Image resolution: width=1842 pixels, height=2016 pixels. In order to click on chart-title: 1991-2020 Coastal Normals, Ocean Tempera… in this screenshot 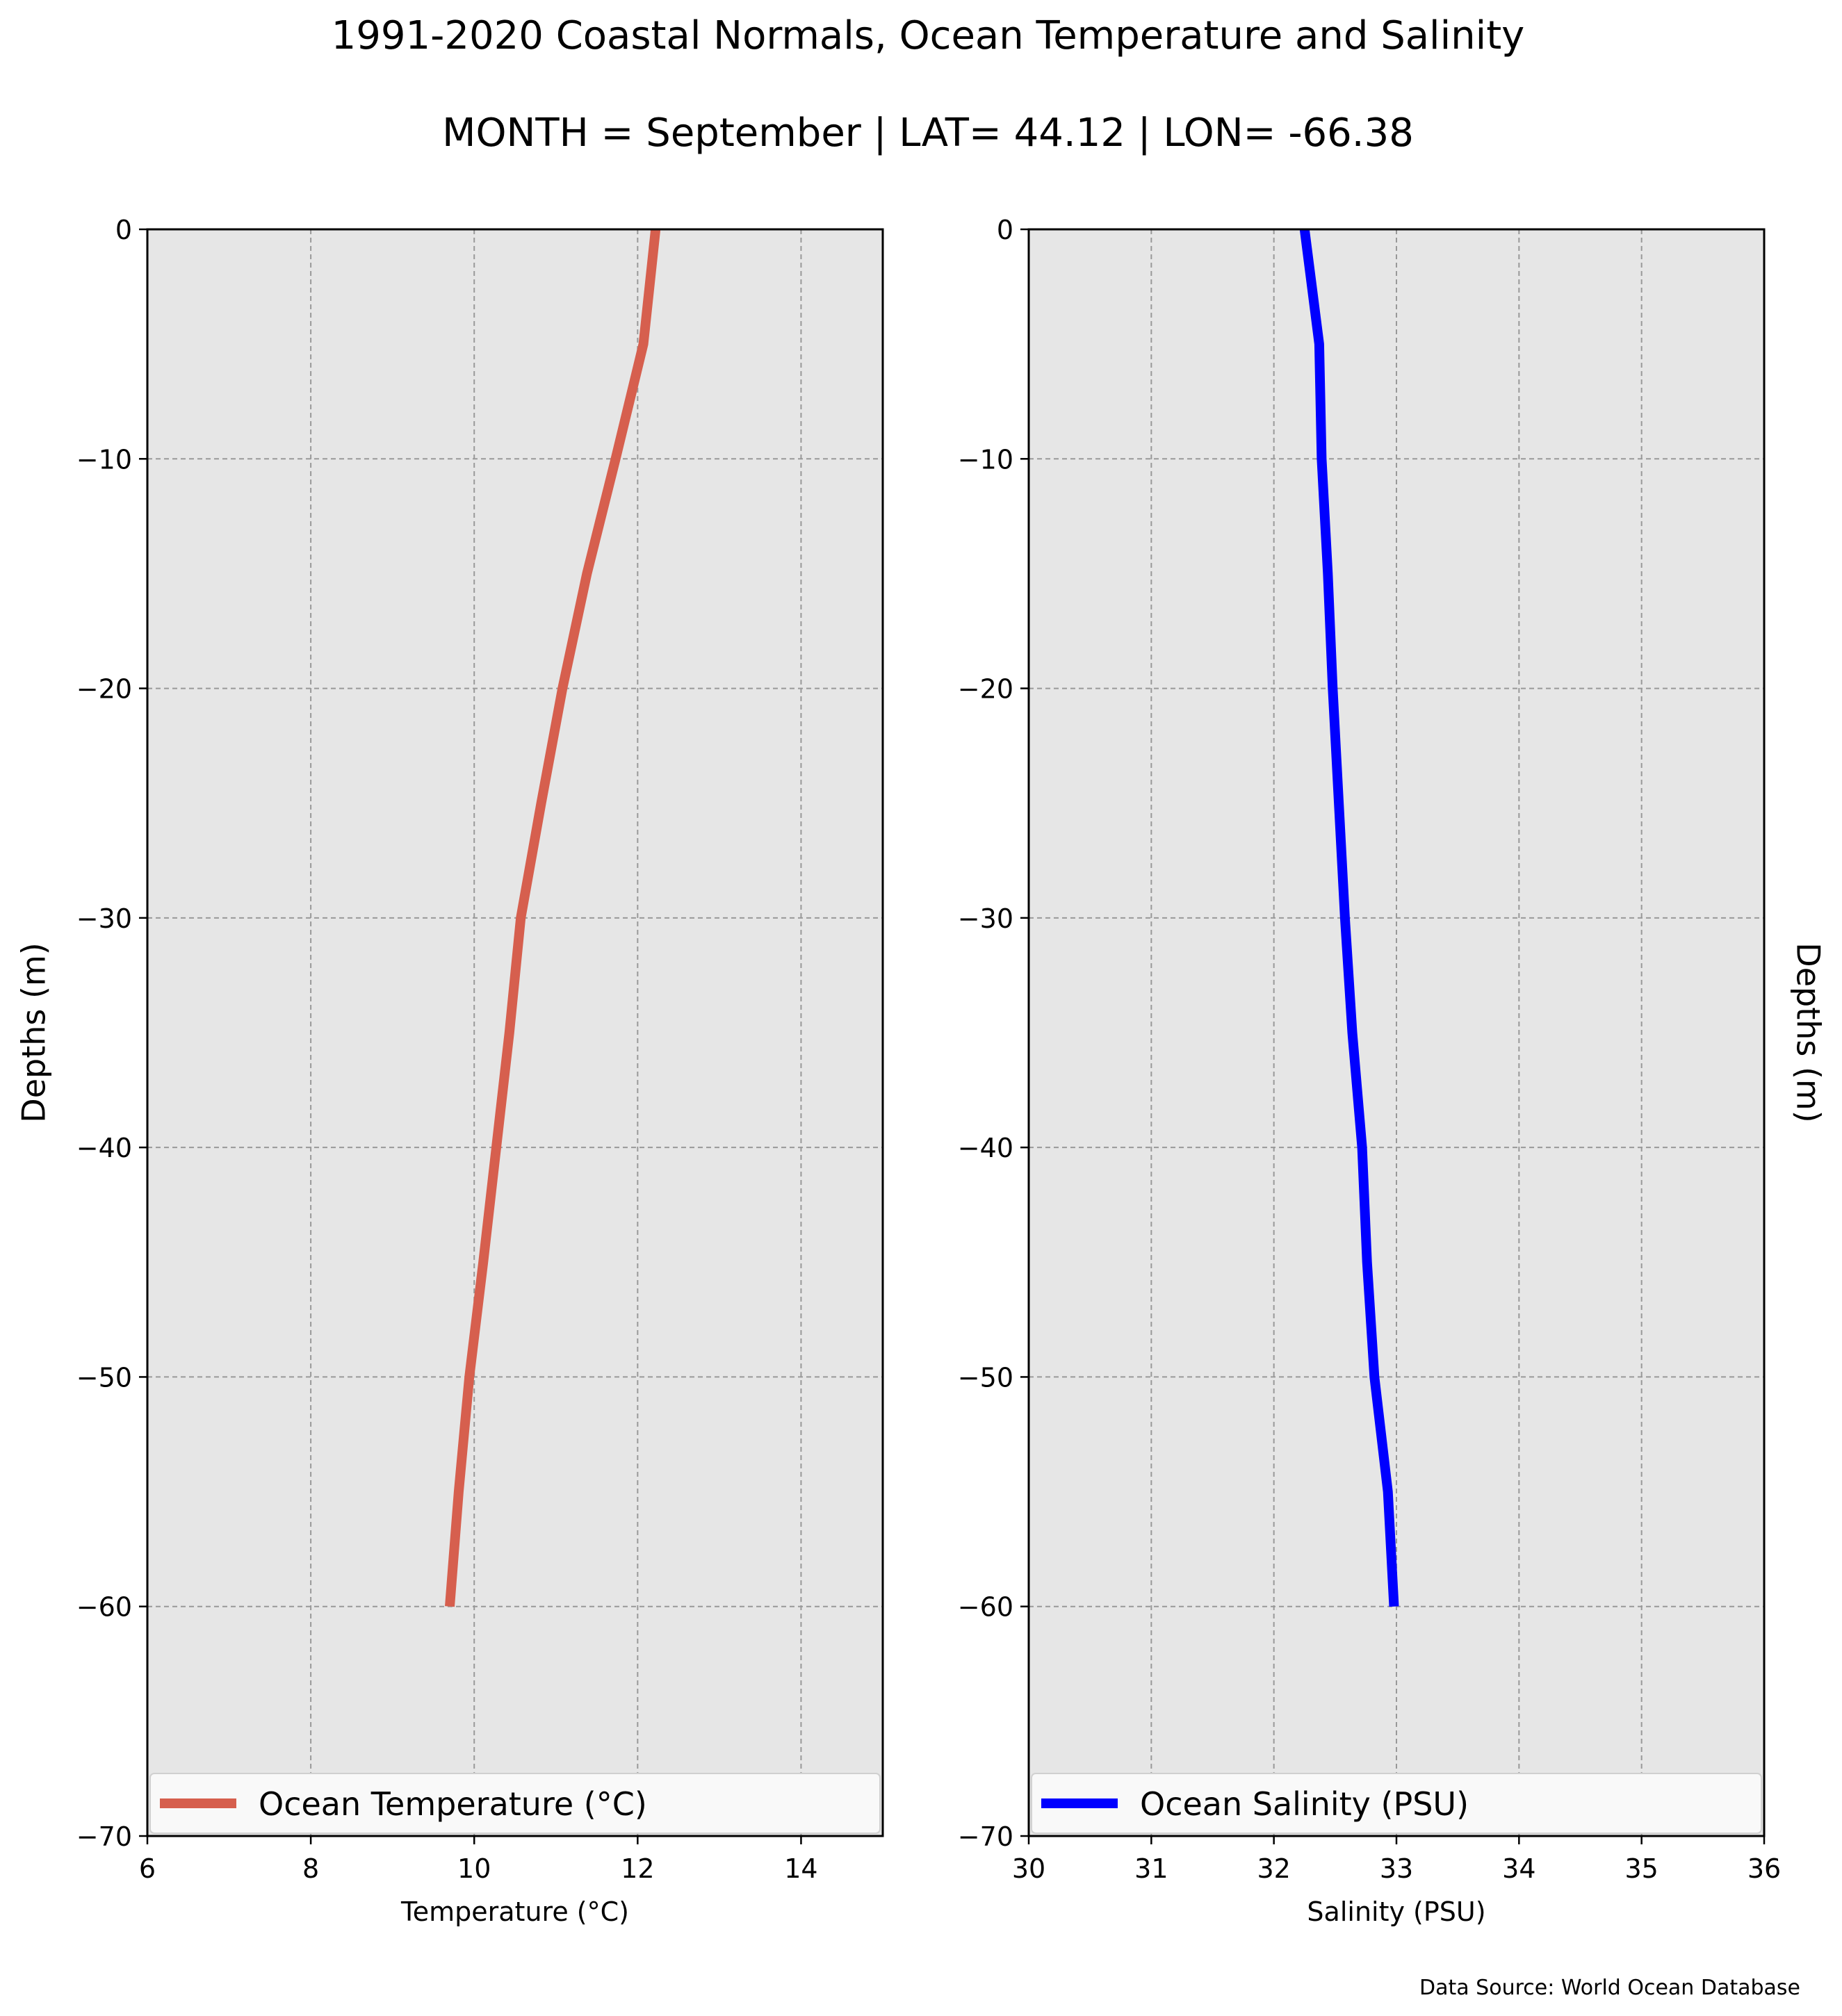, I will do `click(928, 36)`.